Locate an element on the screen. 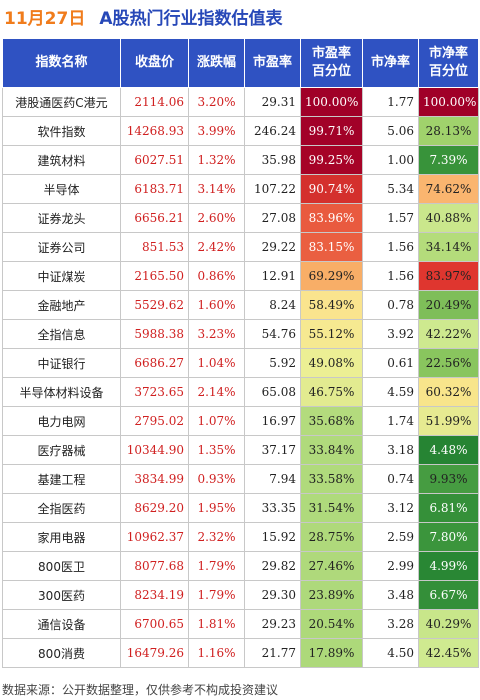  cell-pb-pct: 20.49% is located at coordinates (448, 305).